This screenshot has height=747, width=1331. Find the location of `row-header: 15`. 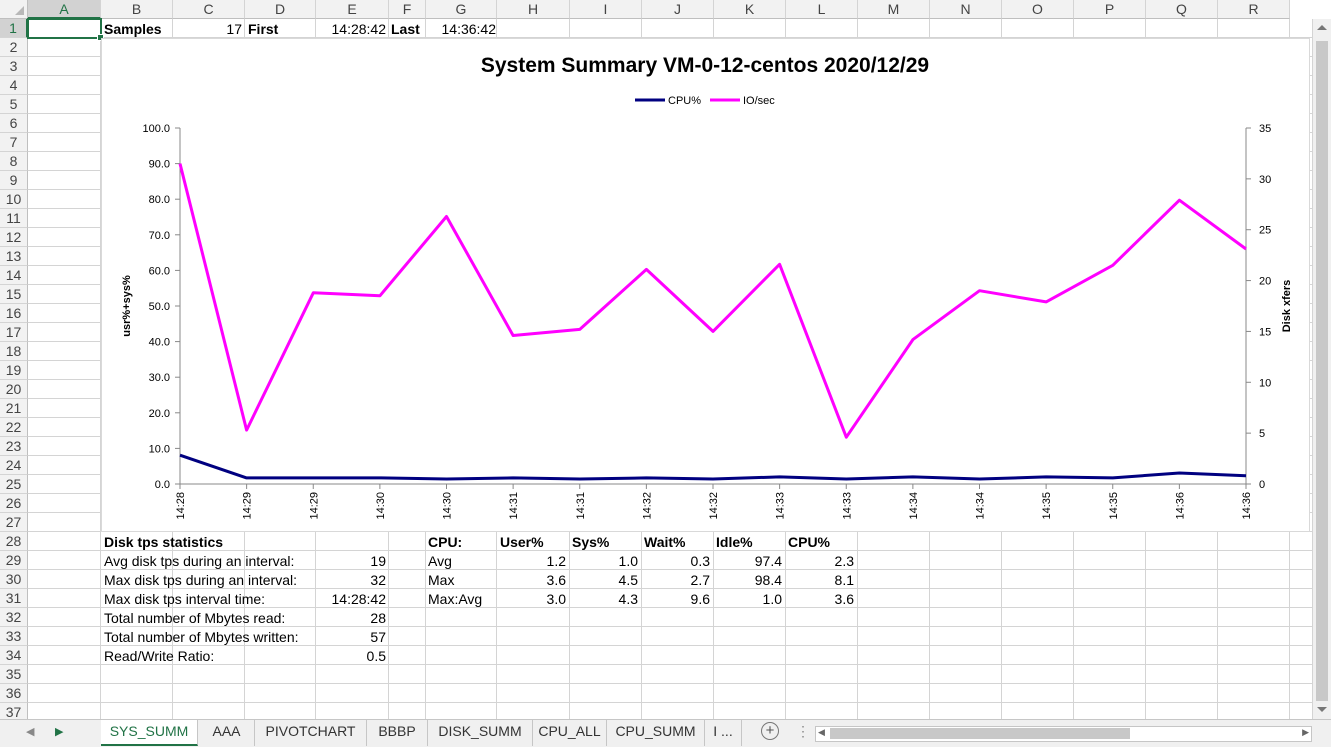

row-header: 15 is located at coordinates (14, 294).